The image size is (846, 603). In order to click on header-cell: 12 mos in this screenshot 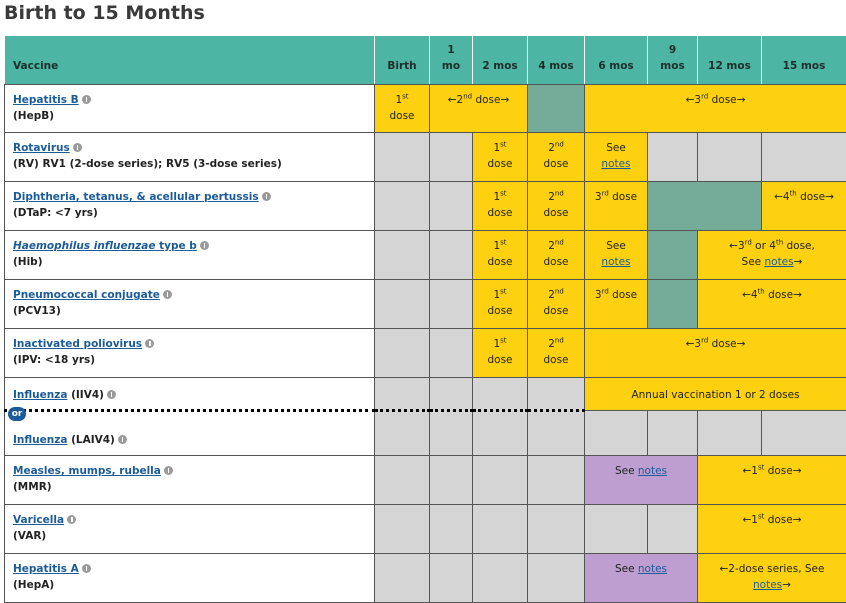, I will do `click(730, 60)`.